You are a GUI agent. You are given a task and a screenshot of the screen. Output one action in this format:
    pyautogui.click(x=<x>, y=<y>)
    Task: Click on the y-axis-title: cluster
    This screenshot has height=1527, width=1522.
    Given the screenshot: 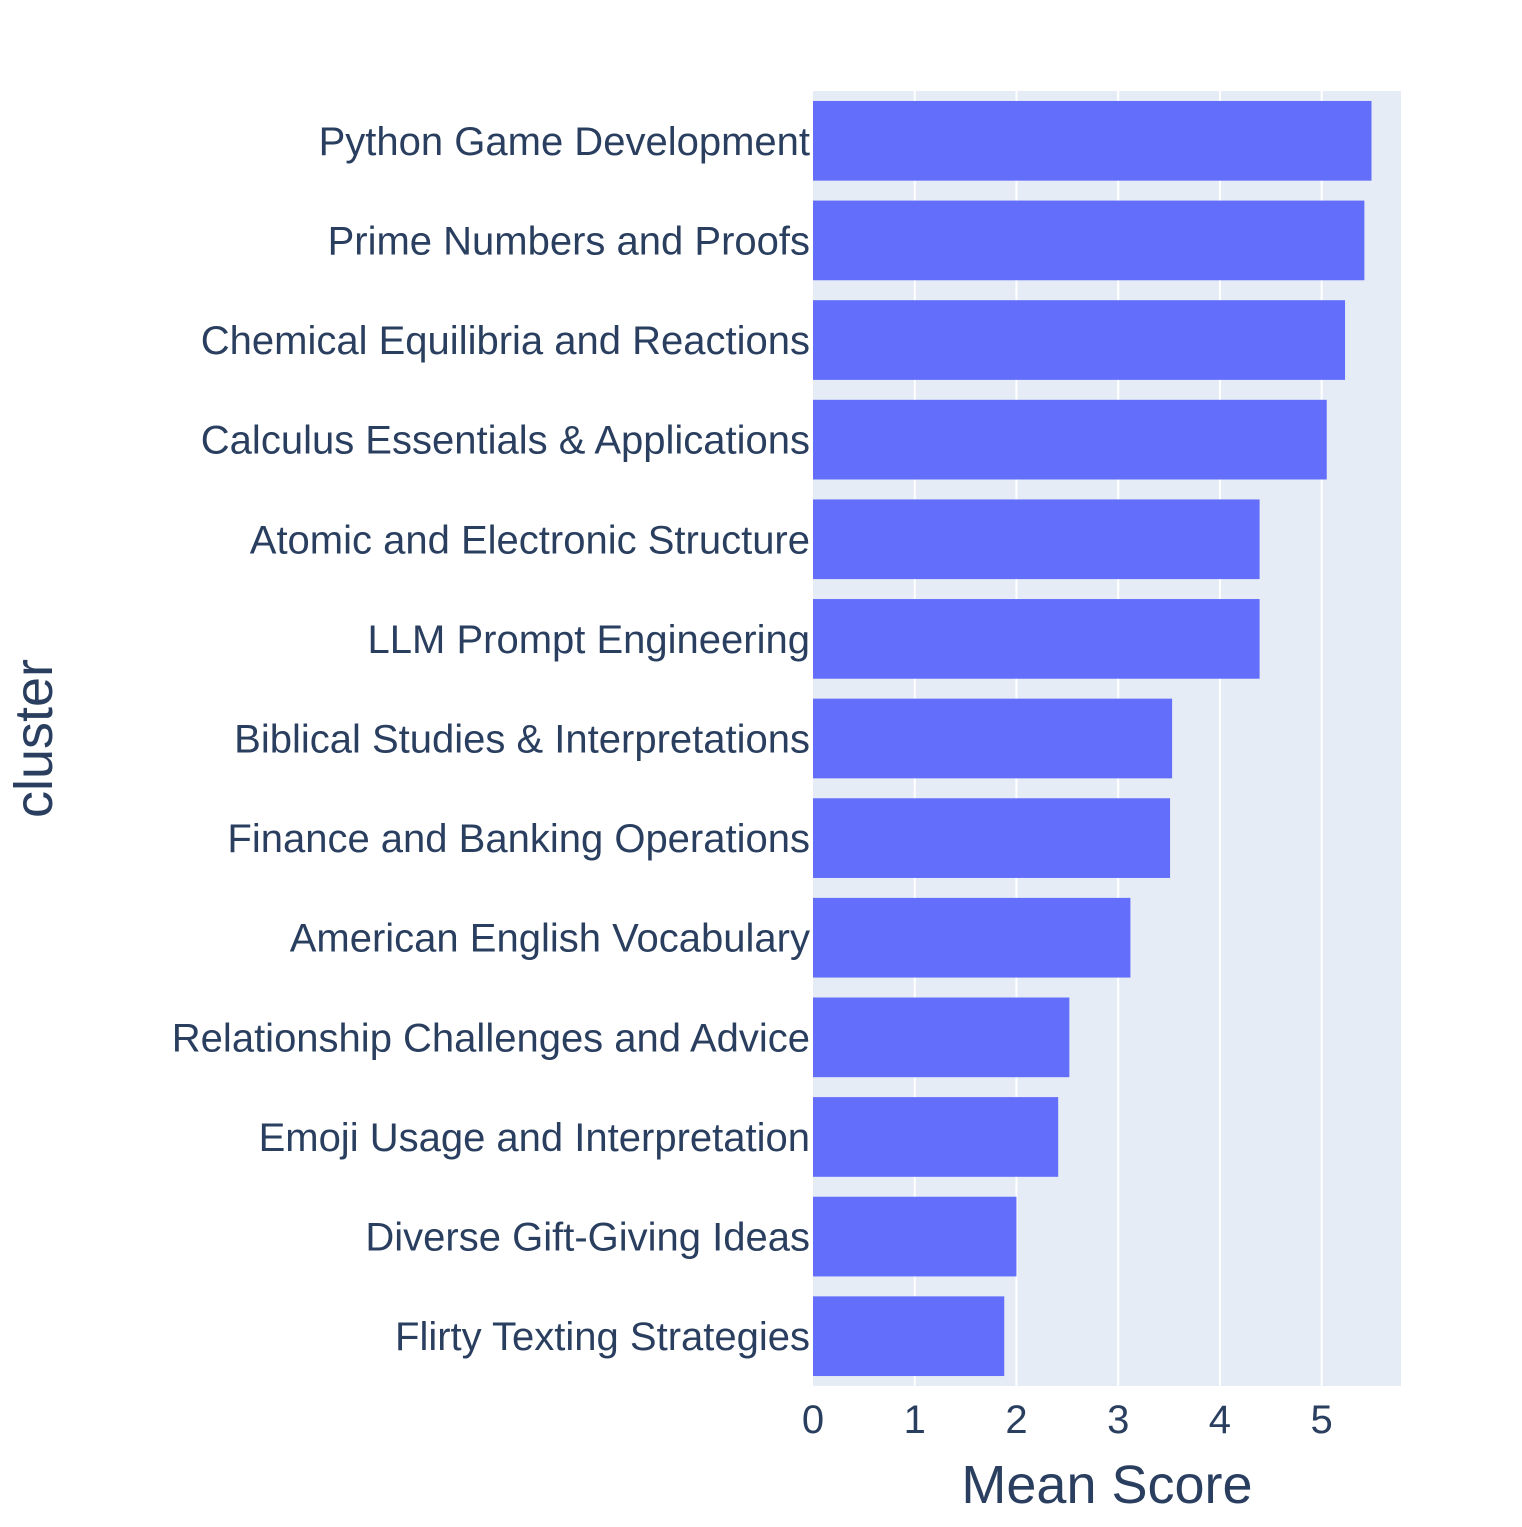 What is the action you would take?
    pyautogui.click(x=34, y=738)
    